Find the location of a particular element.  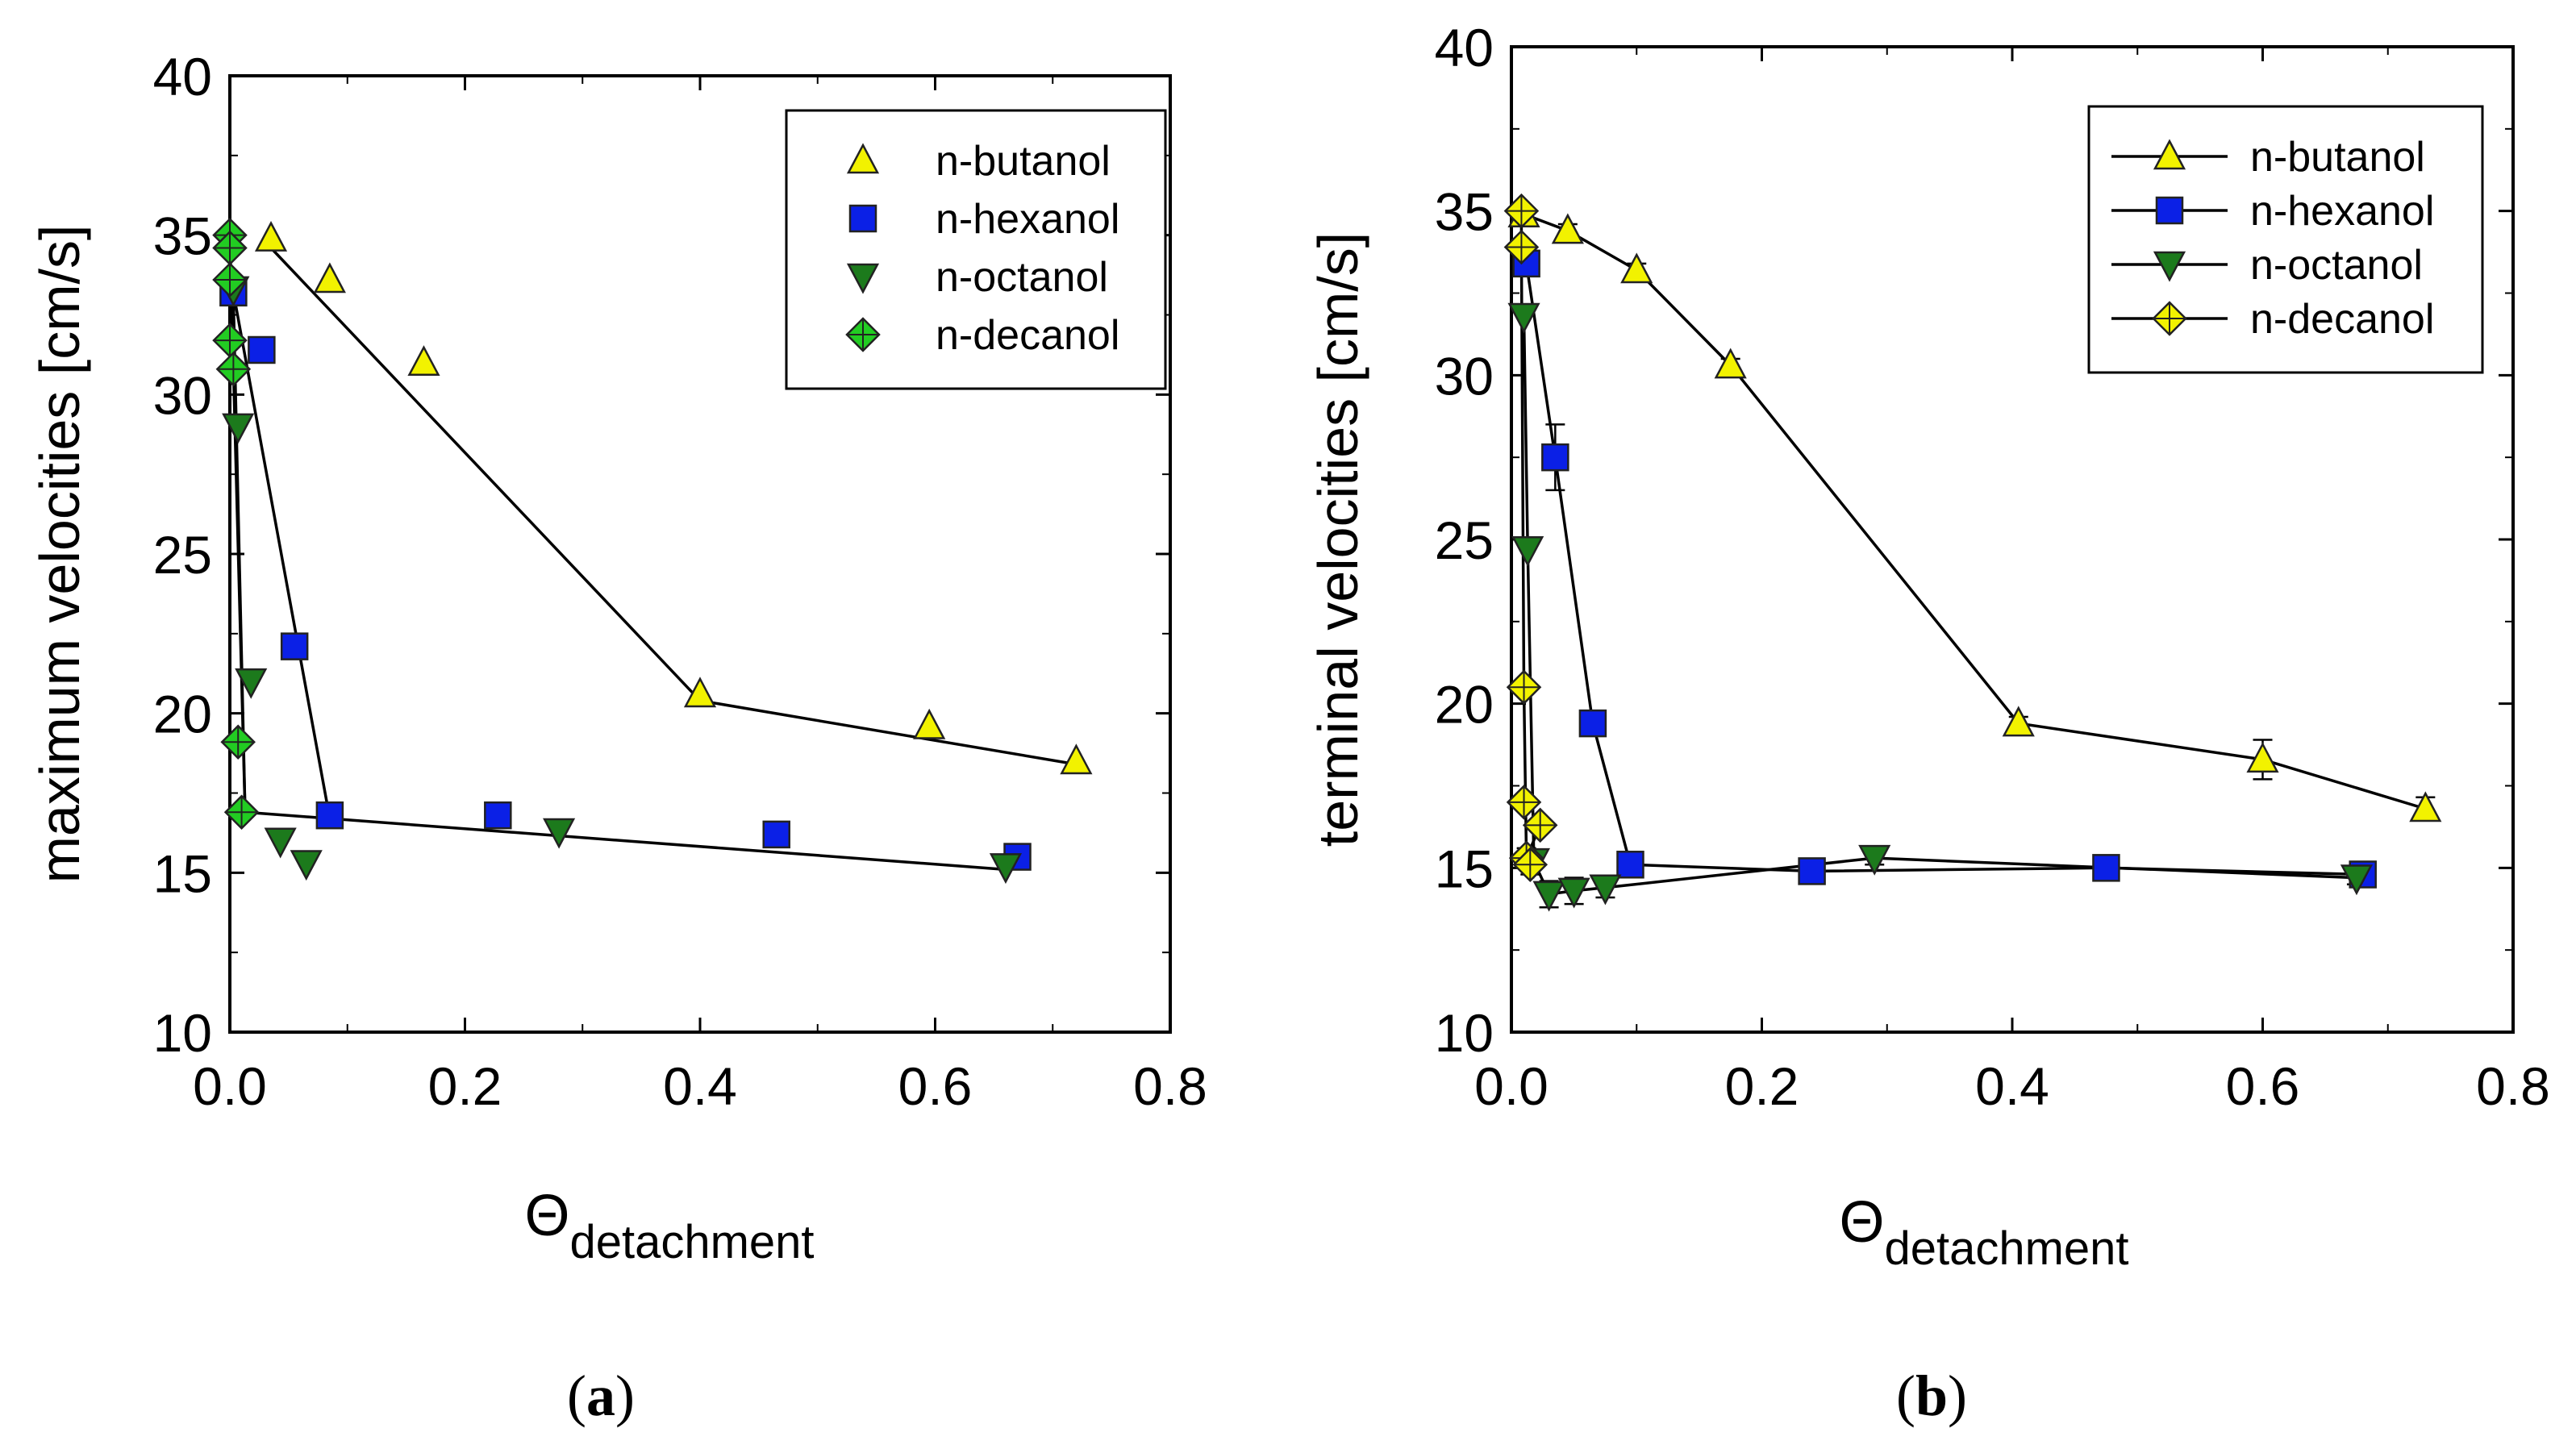

caption-close-paren: ) is located at coordinates (625, 1396).